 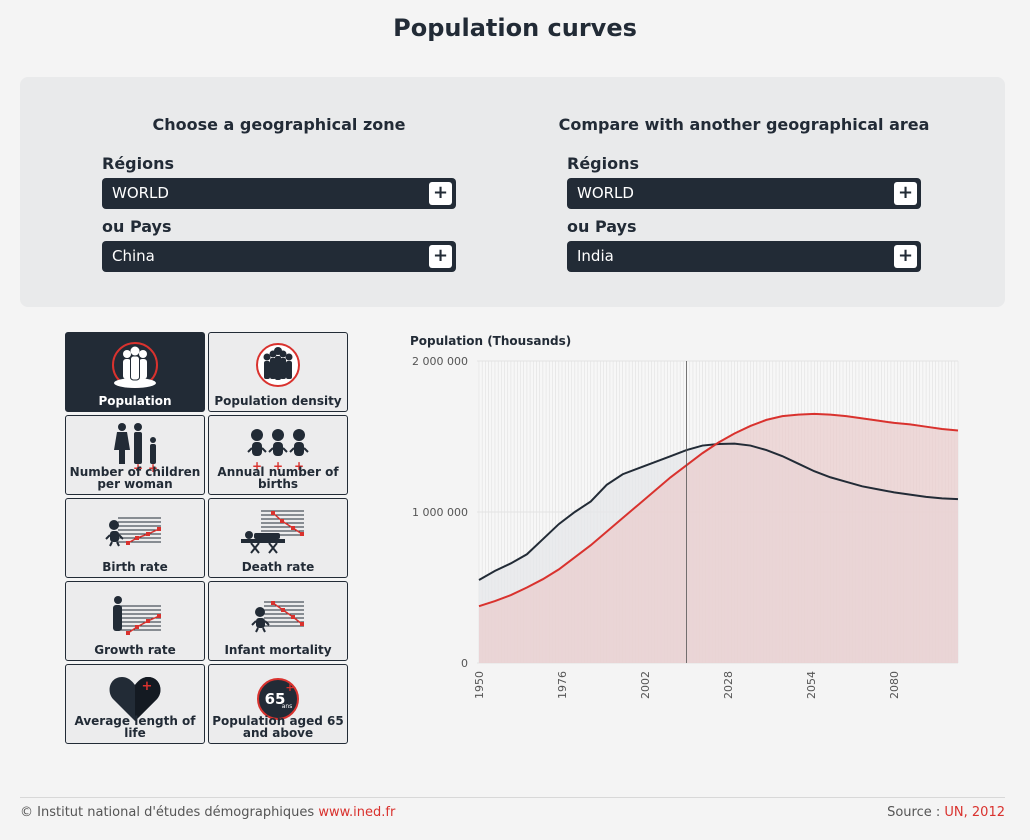 I want to click on x-tick-label: 2028, so click(x=728, y=685).